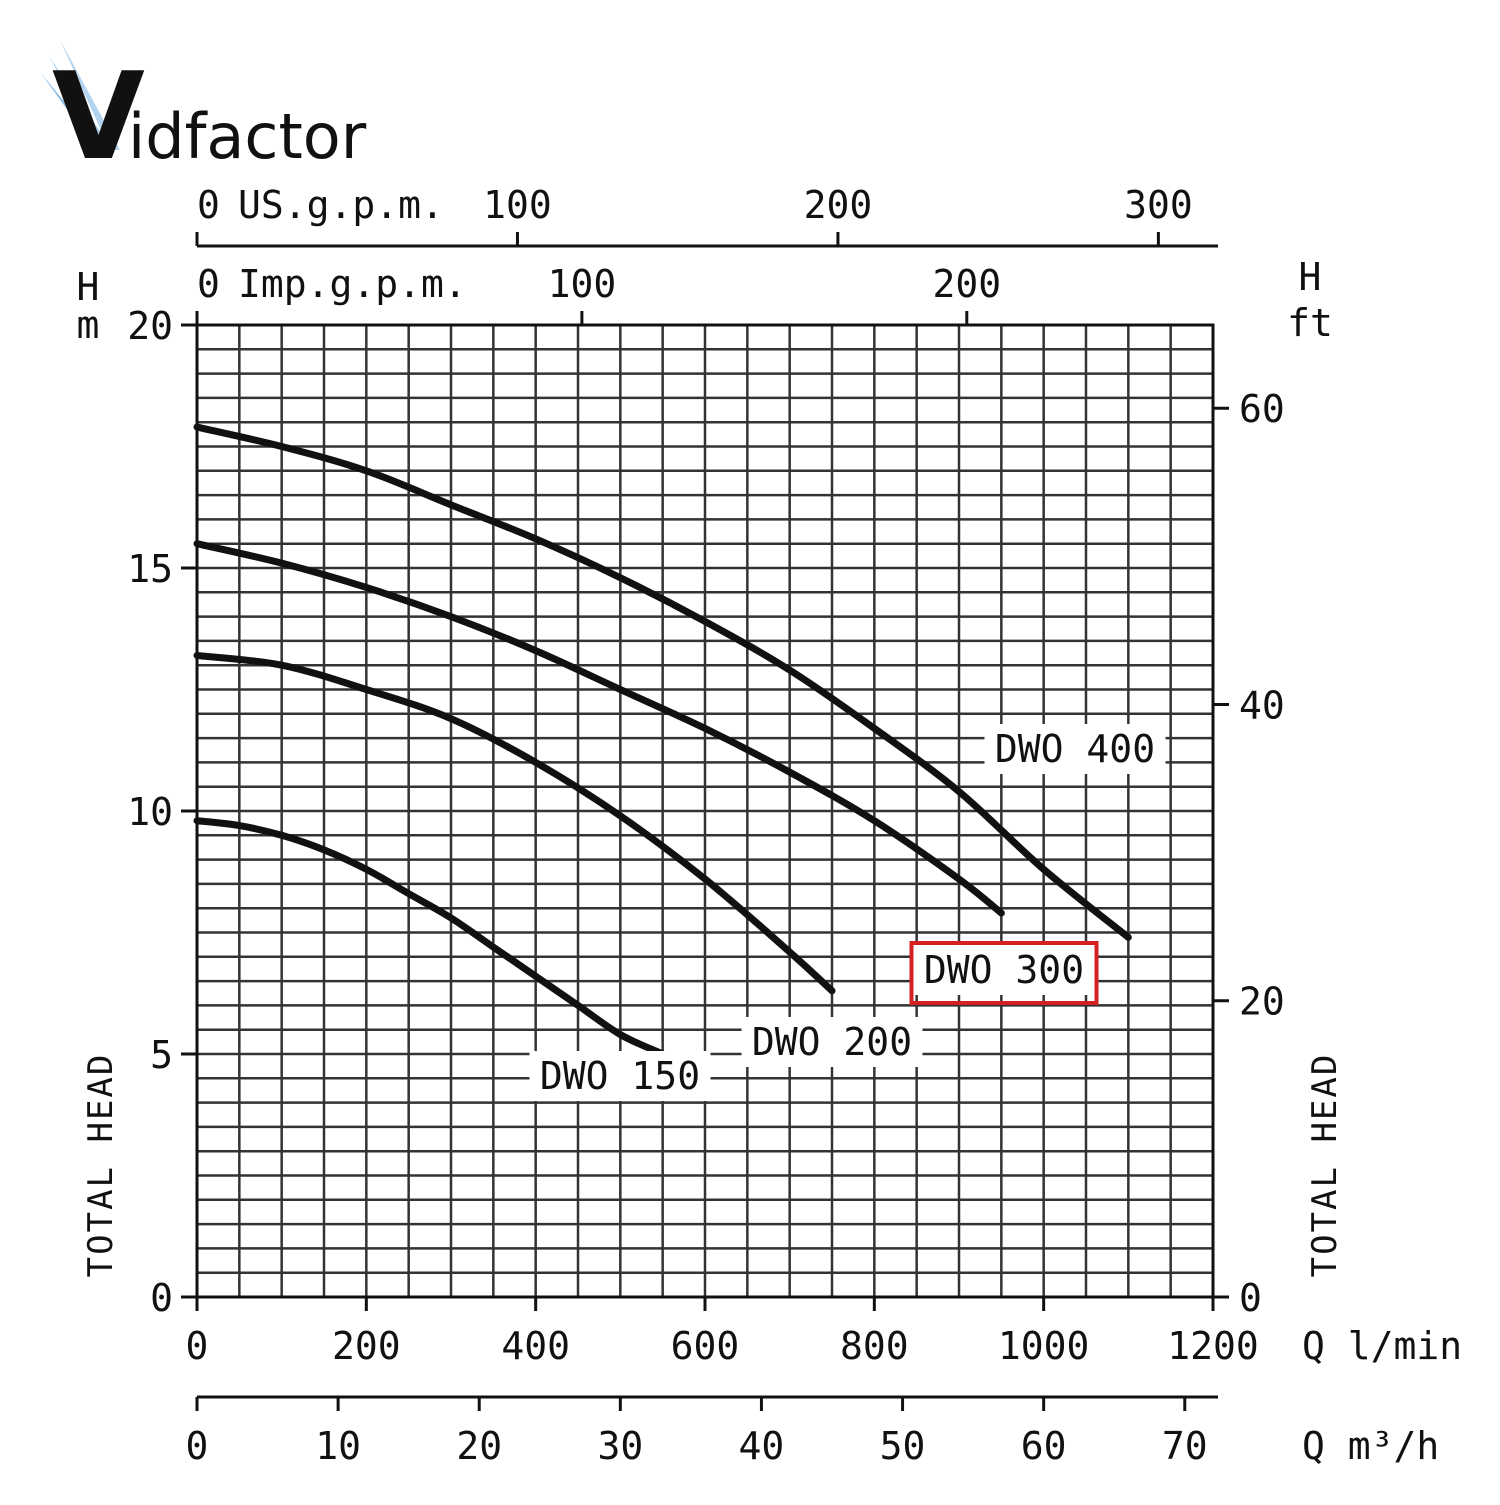 The image size is (1500, 1505). Describe the element at coordinates (1310, 323) in the screenshot. I see `y-right-axis-unit: ft` at that location.